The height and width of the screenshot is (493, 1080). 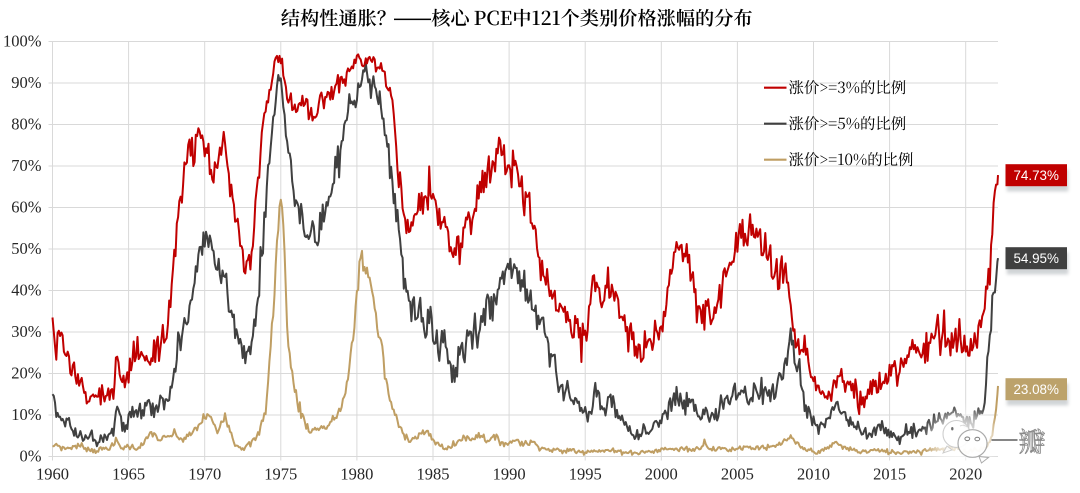 What do you see at coordinates (26, 124) in the screenshot?
I see `svg-text: 80%` at bounding box center [26, 124].